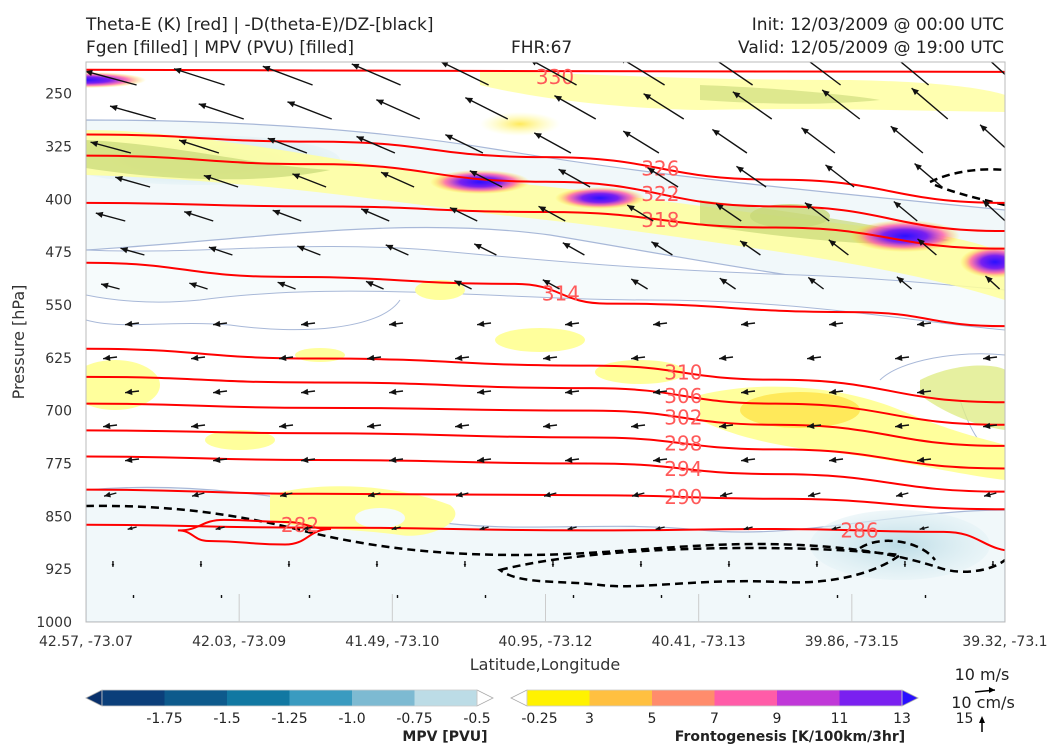 The height and width of the screenshot is (750, 1050). Describe the element at coordinates (741, 708) in the screenshot. I see `frontogenesis-colorbar: 3 5 7 9 11 13 15` at that location.